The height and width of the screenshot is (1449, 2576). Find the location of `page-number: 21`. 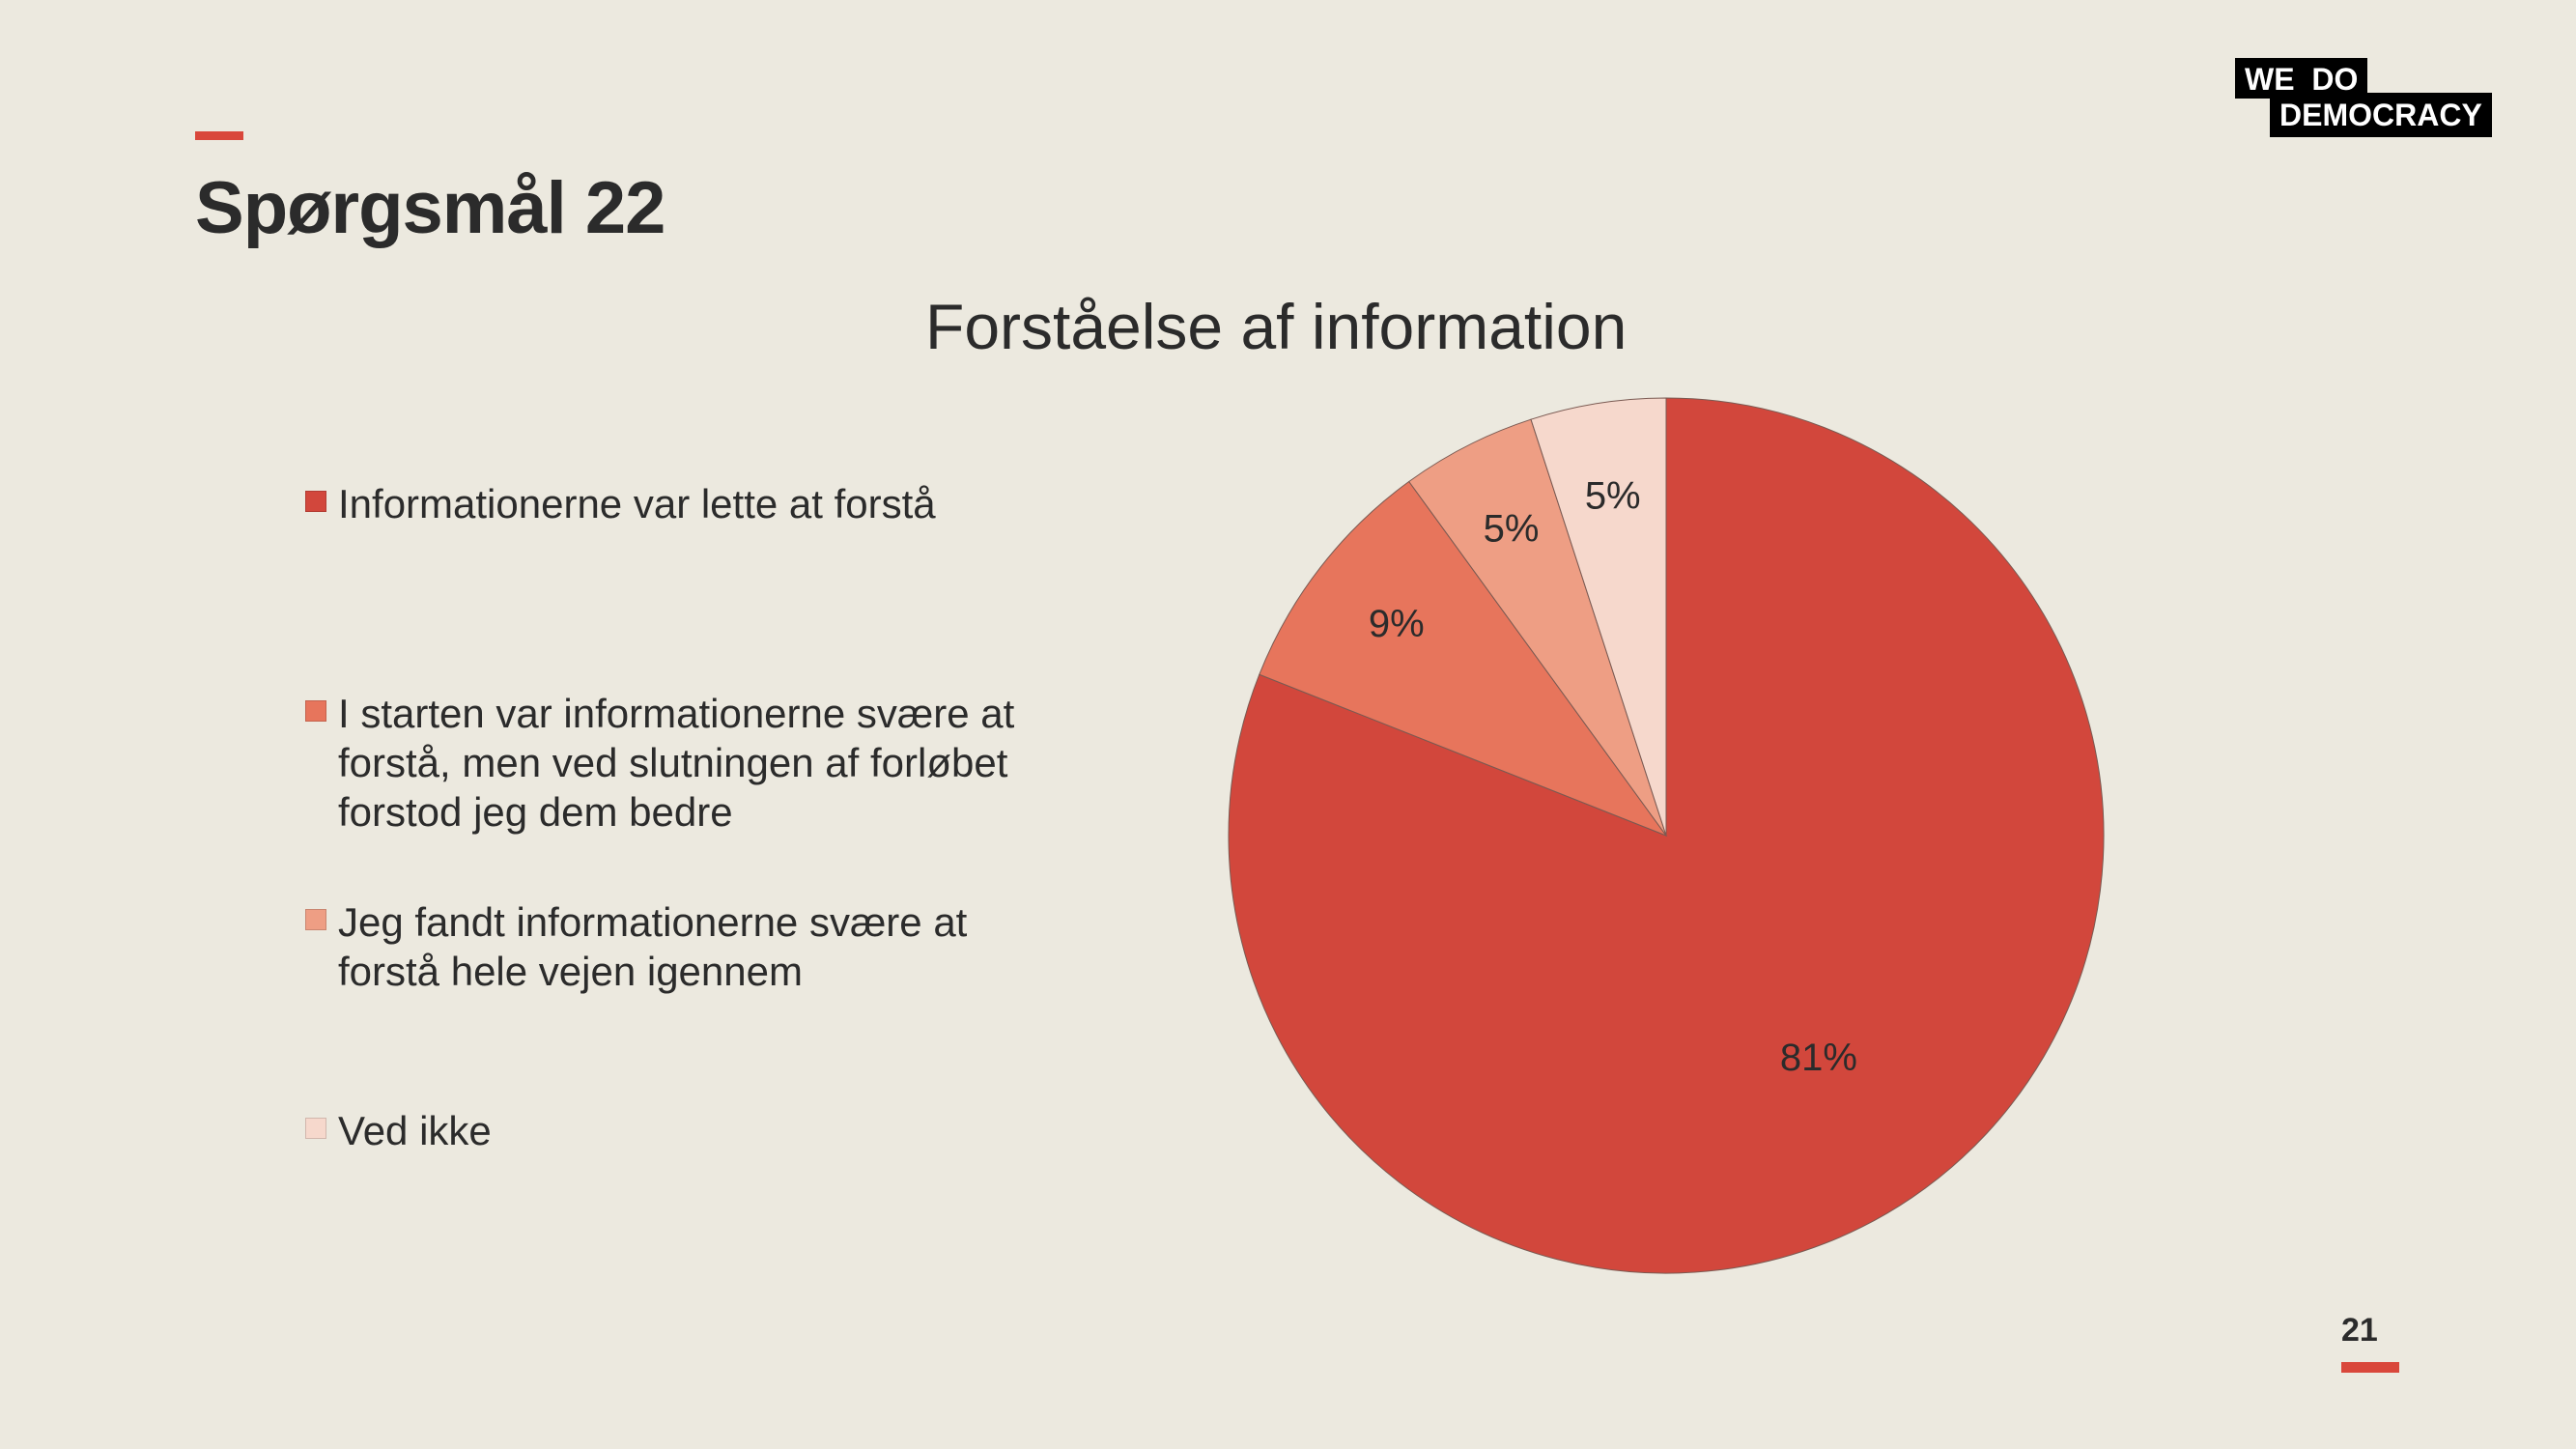

page-number: 21 is located at coordinates (2359, 1330).